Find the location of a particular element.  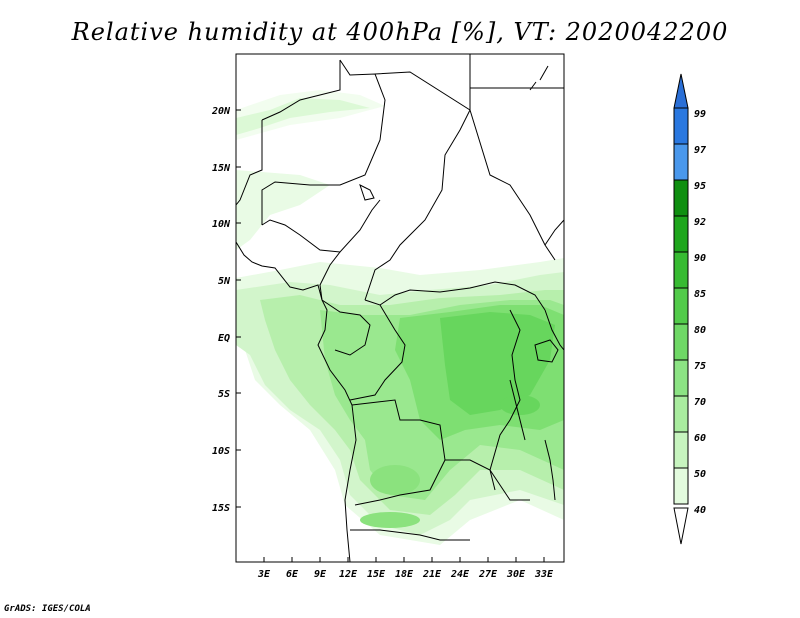

lake-tanganyika is located at coordinates (517, 410).